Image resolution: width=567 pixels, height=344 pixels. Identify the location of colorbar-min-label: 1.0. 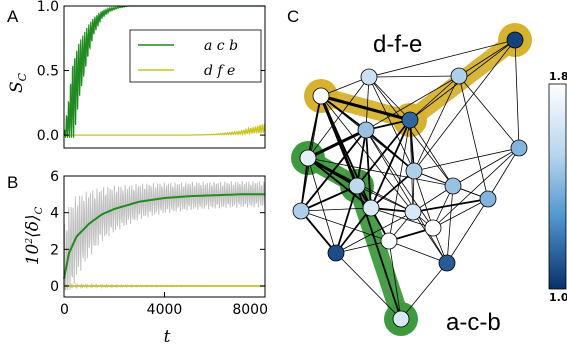
(558, 297).